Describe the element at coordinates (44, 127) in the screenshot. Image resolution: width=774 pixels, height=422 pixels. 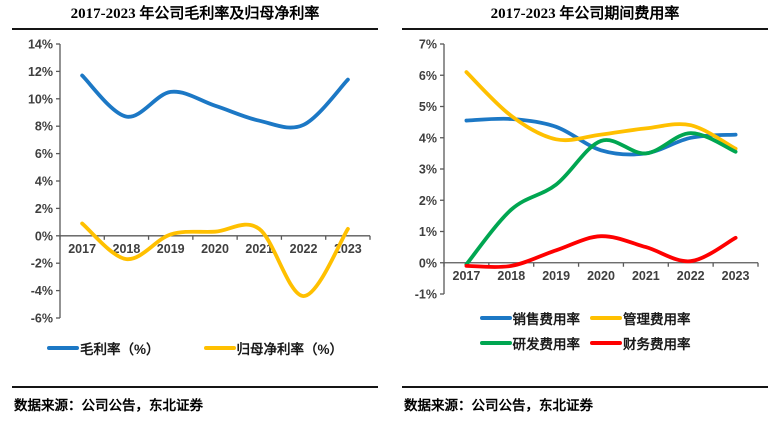
I see `y-tick-label: 8%` at that location.